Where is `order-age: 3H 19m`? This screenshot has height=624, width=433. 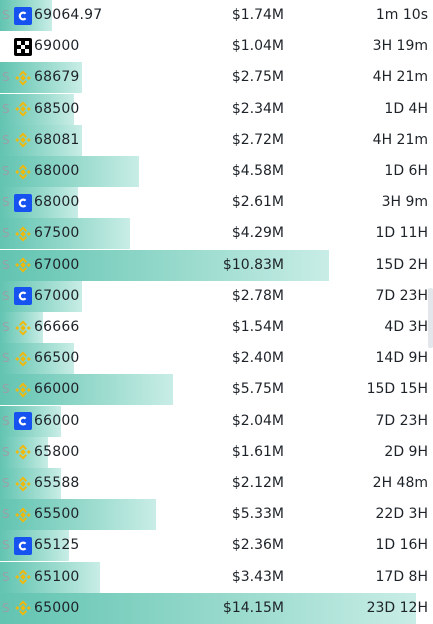
order-age: 3H 19m is located at coordinates (400, 46).